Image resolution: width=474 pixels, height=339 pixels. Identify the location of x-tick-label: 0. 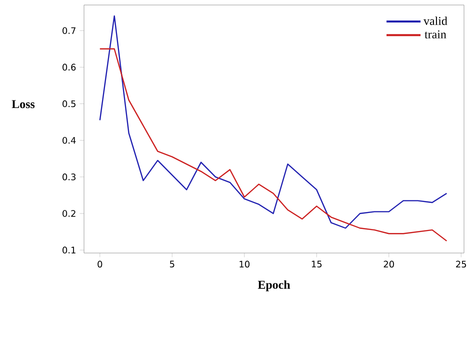
(100, 264).